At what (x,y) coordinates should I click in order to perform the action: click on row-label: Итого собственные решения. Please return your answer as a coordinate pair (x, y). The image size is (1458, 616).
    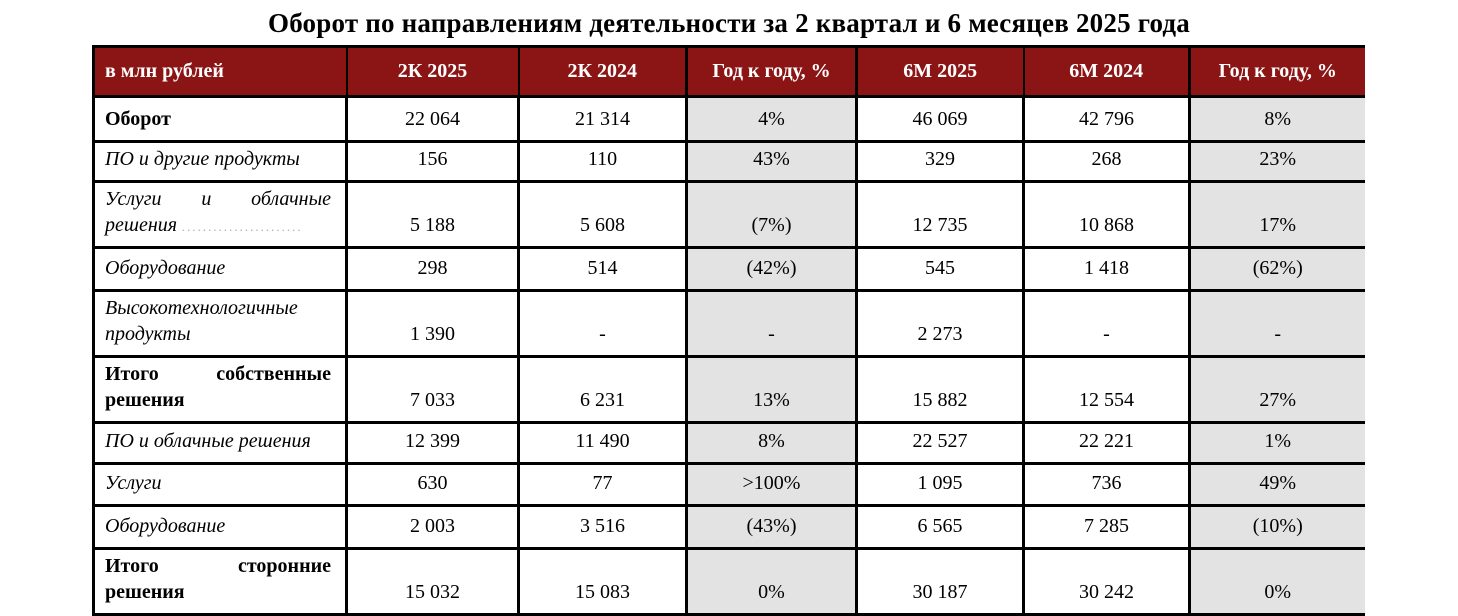
    Looking at the image, I should click on (220, 389).